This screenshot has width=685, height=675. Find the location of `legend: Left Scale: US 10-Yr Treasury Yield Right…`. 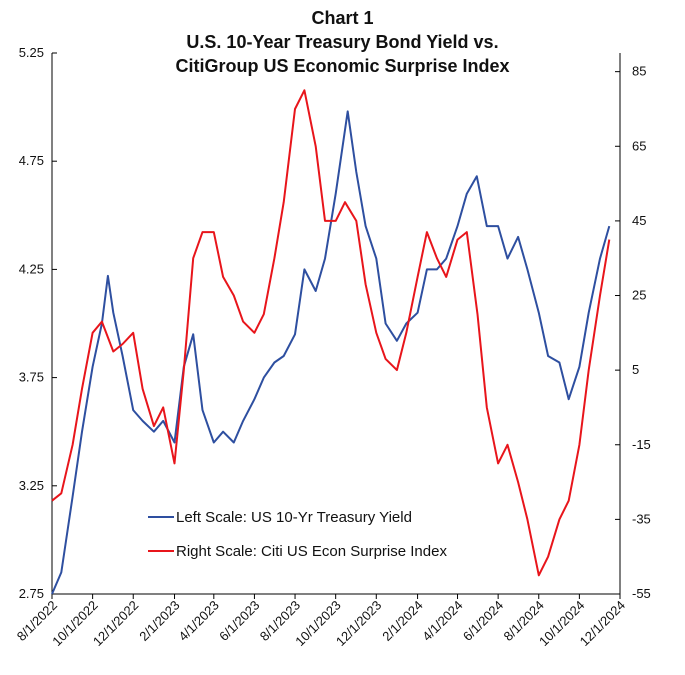

legend: Left Scale: US 10-Yr Treasury Yield Right… is located at coordinates (297, 534).